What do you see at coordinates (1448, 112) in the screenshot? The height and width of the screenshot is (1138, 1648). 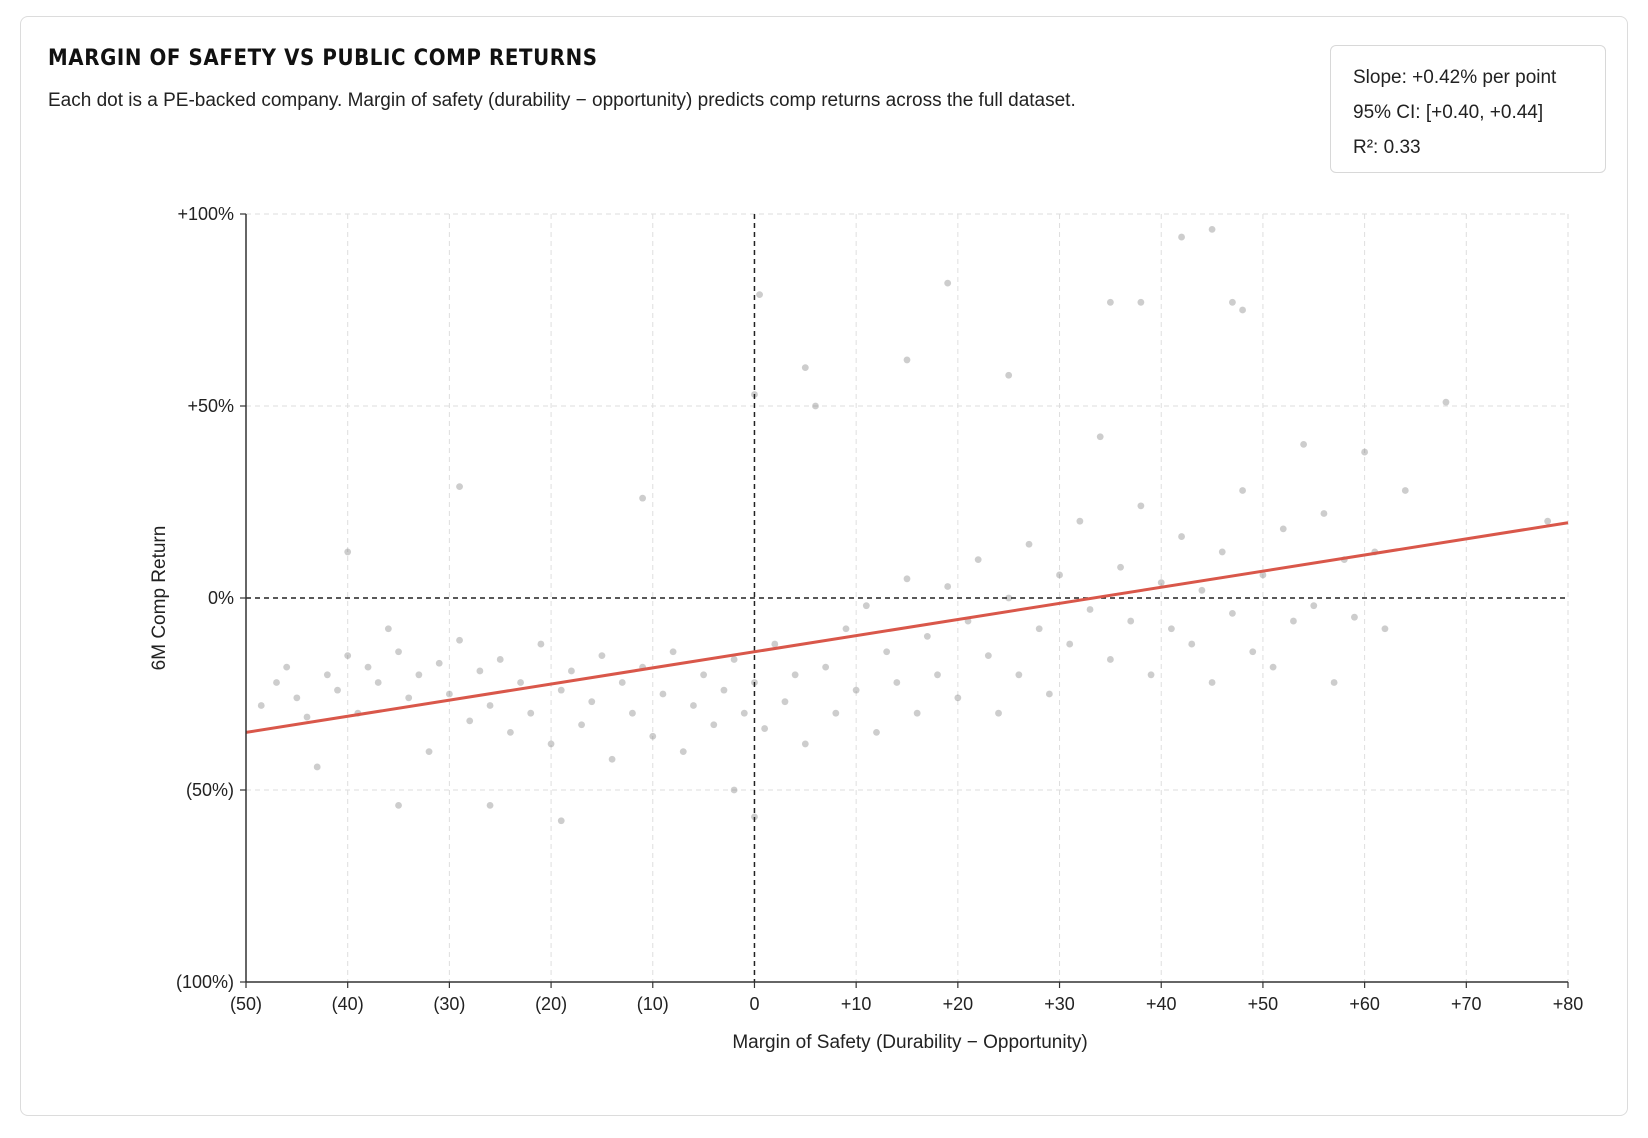 I see `ci-stat: 95% CI: [+0.40, +0.44]` at bounding box center [1448, 112].